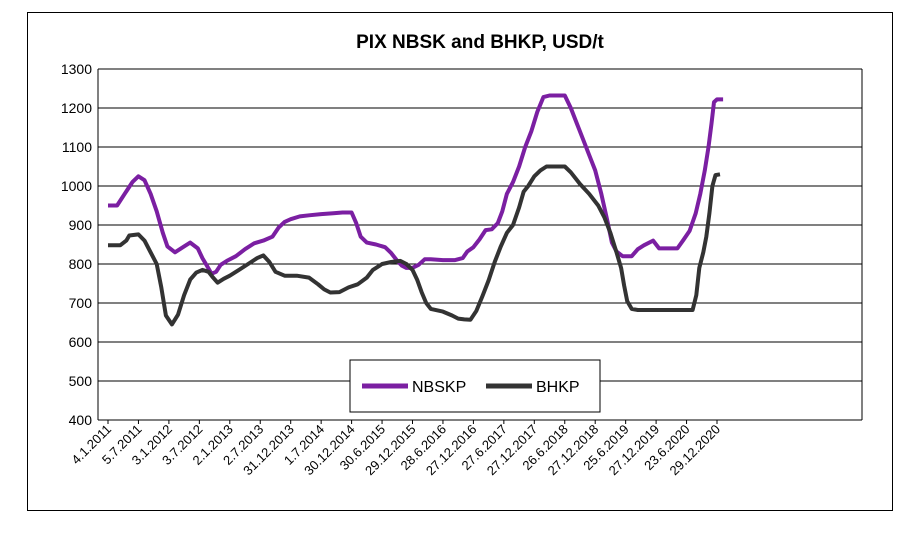  What do you see at coordinates (439, 387) in the screenshot?
I see `legend-label-nbskp: NBSKP` at bounding box center [439, 387].